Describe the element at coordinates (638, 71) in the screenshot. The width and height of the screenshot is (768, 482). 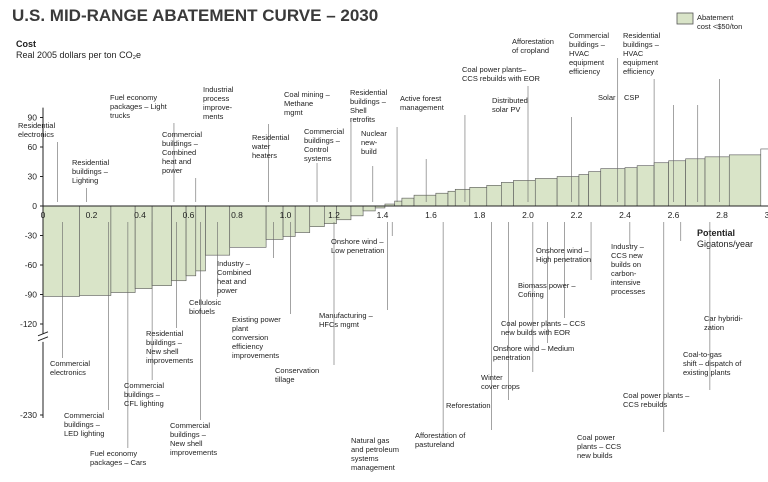
I see `annotation-text-17-4: efficiency` at that location.